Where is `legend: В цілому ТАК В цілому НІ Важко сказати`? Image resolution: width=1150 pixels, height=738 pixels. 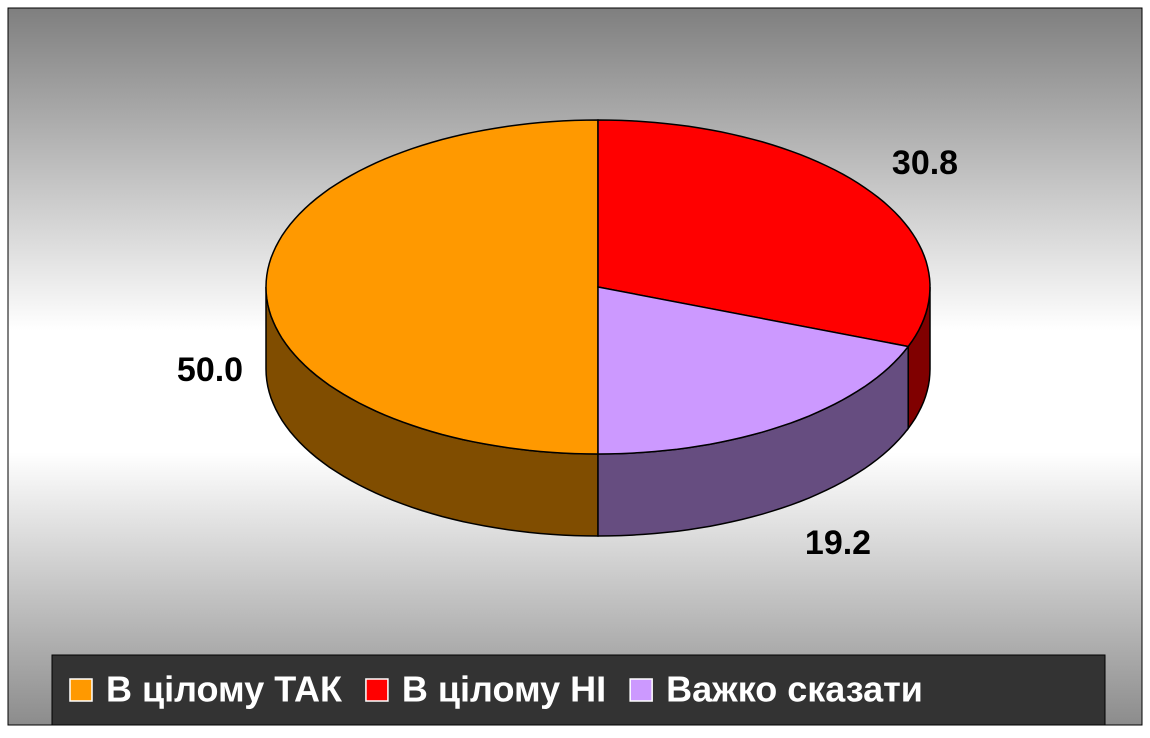
legend: В цілому ТАК В цілому НІ Важко сказати is located at coordinates (496, 689).